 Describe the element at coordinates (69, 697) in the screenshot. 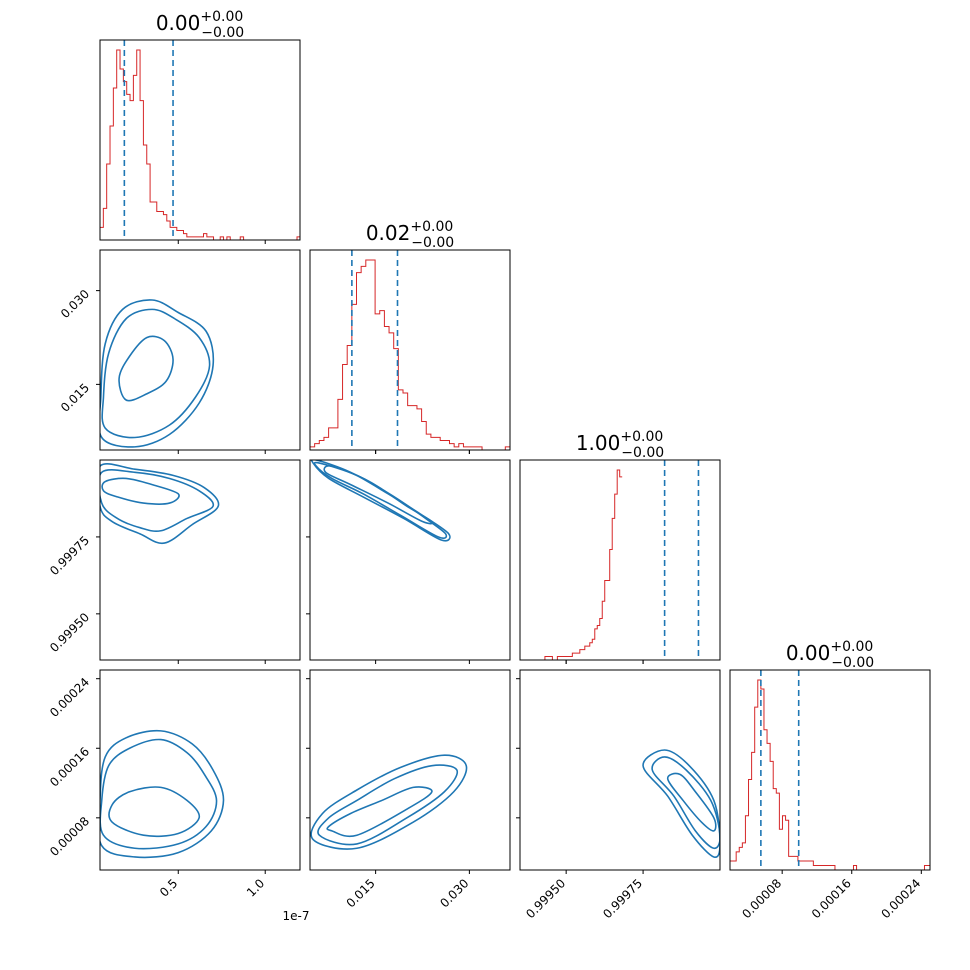

I see `y-tick-label-3-2: 0.00024` at that location.